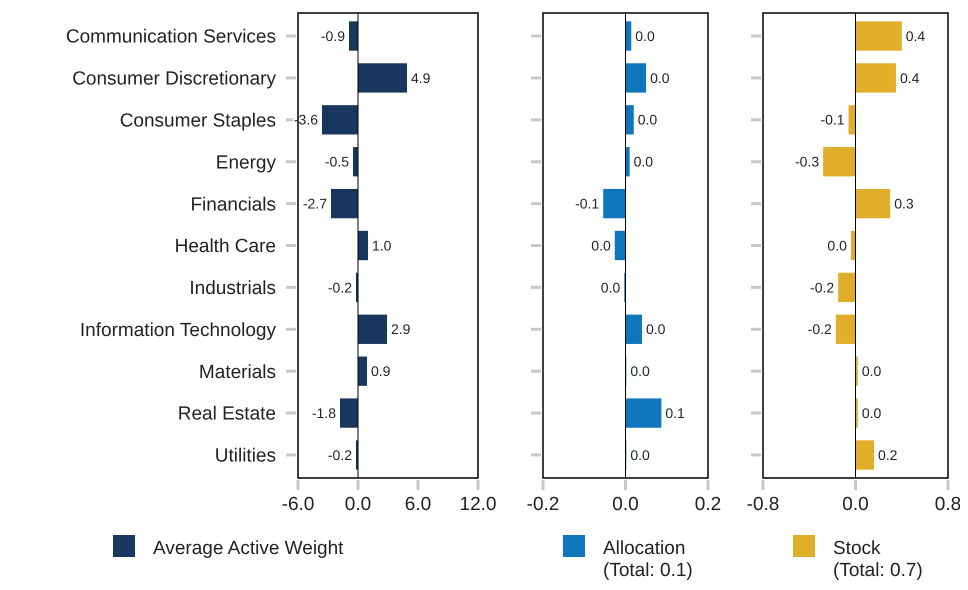 The image size is (968, 590). I want to click on y-tick-label: Industrials, so click(232, 289).